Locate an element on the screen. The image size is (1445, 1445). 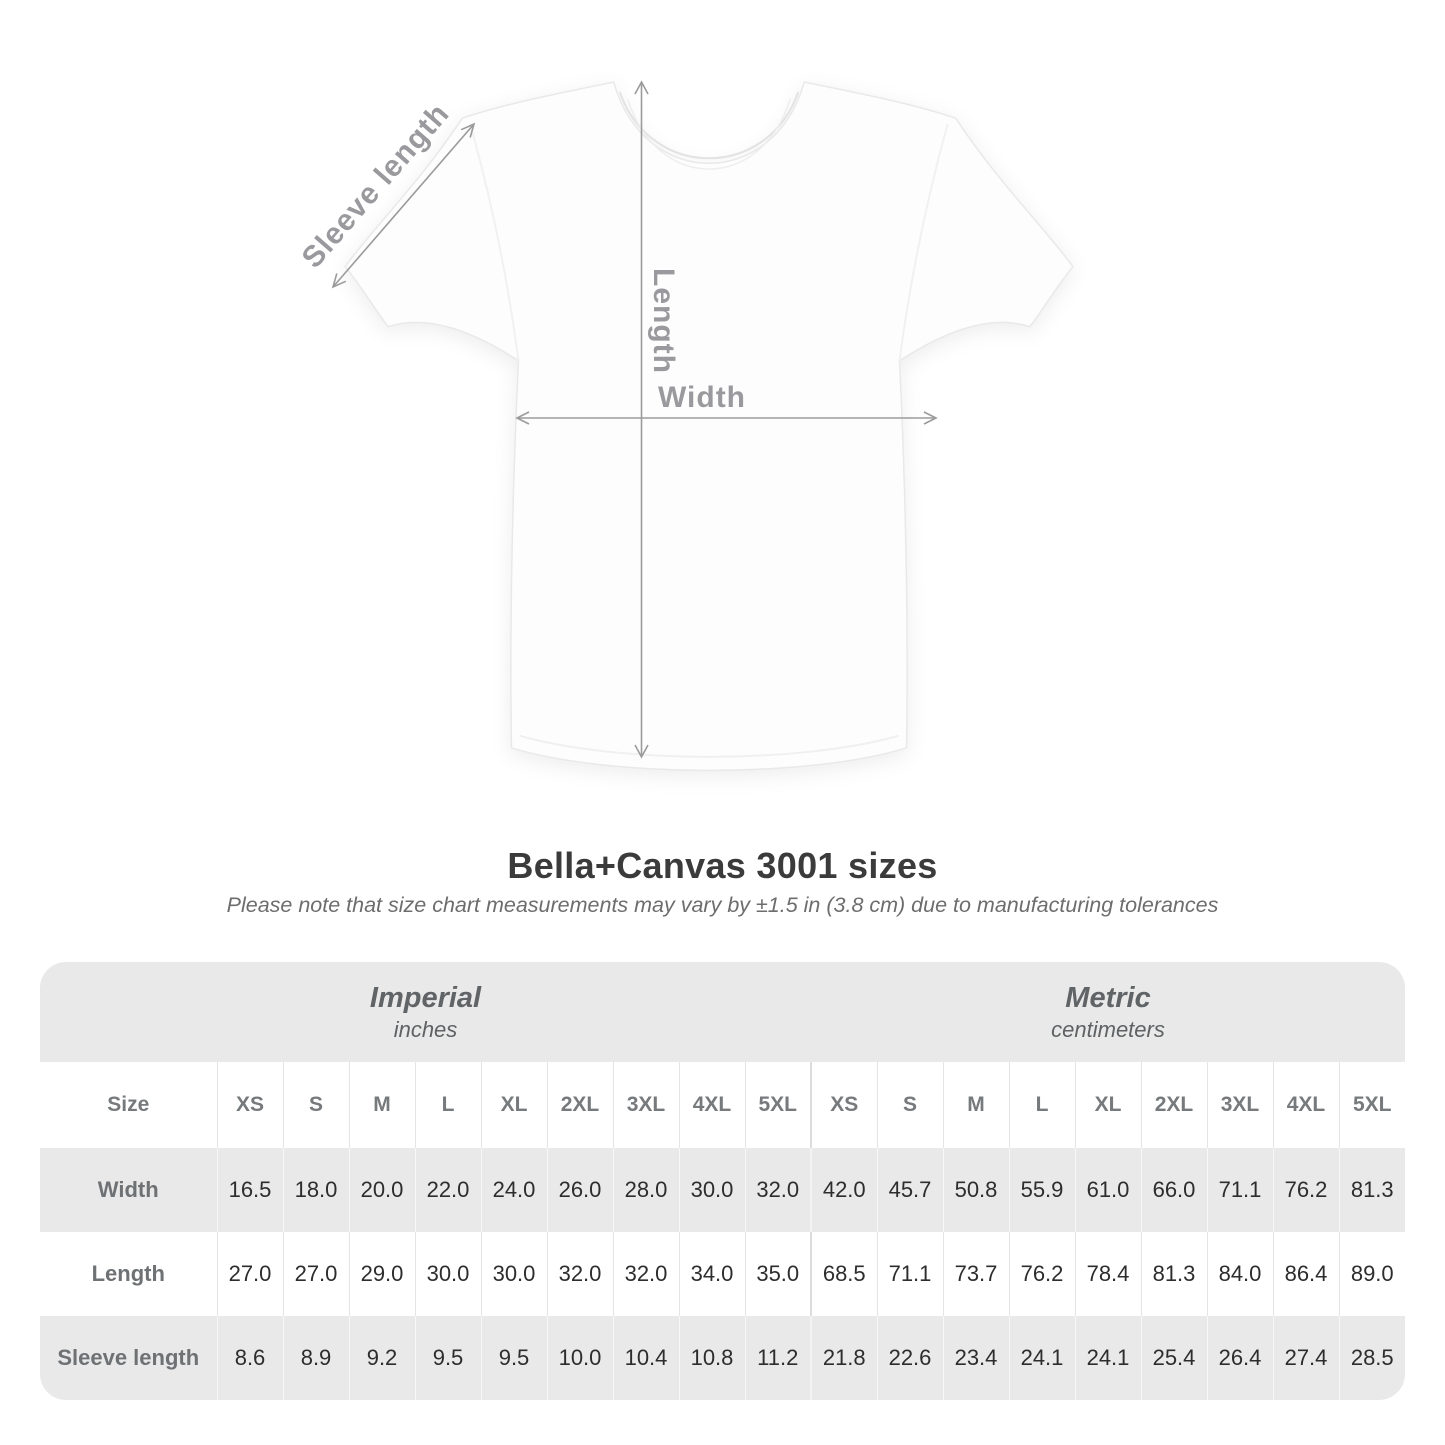
value-cell: 66.0 is located at coordinates (1173, 1190).